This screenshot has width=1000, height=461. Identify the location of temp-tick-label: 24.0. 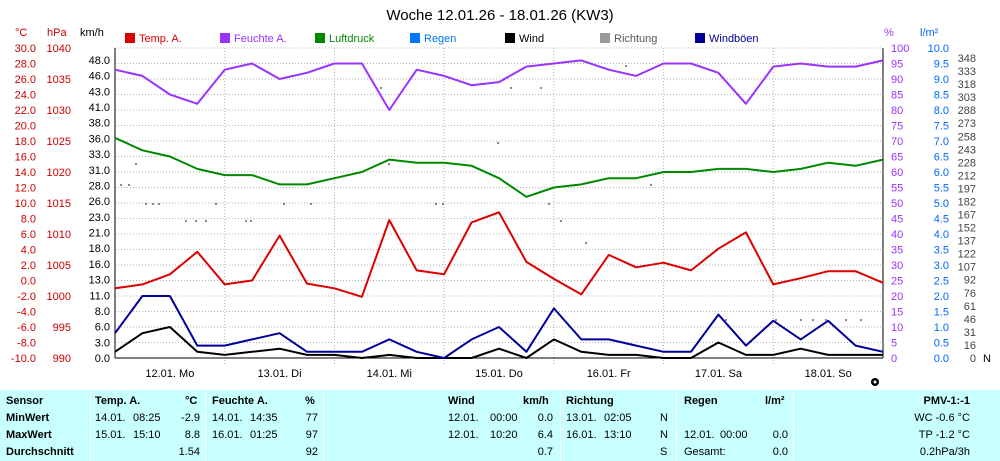
(25, 96).